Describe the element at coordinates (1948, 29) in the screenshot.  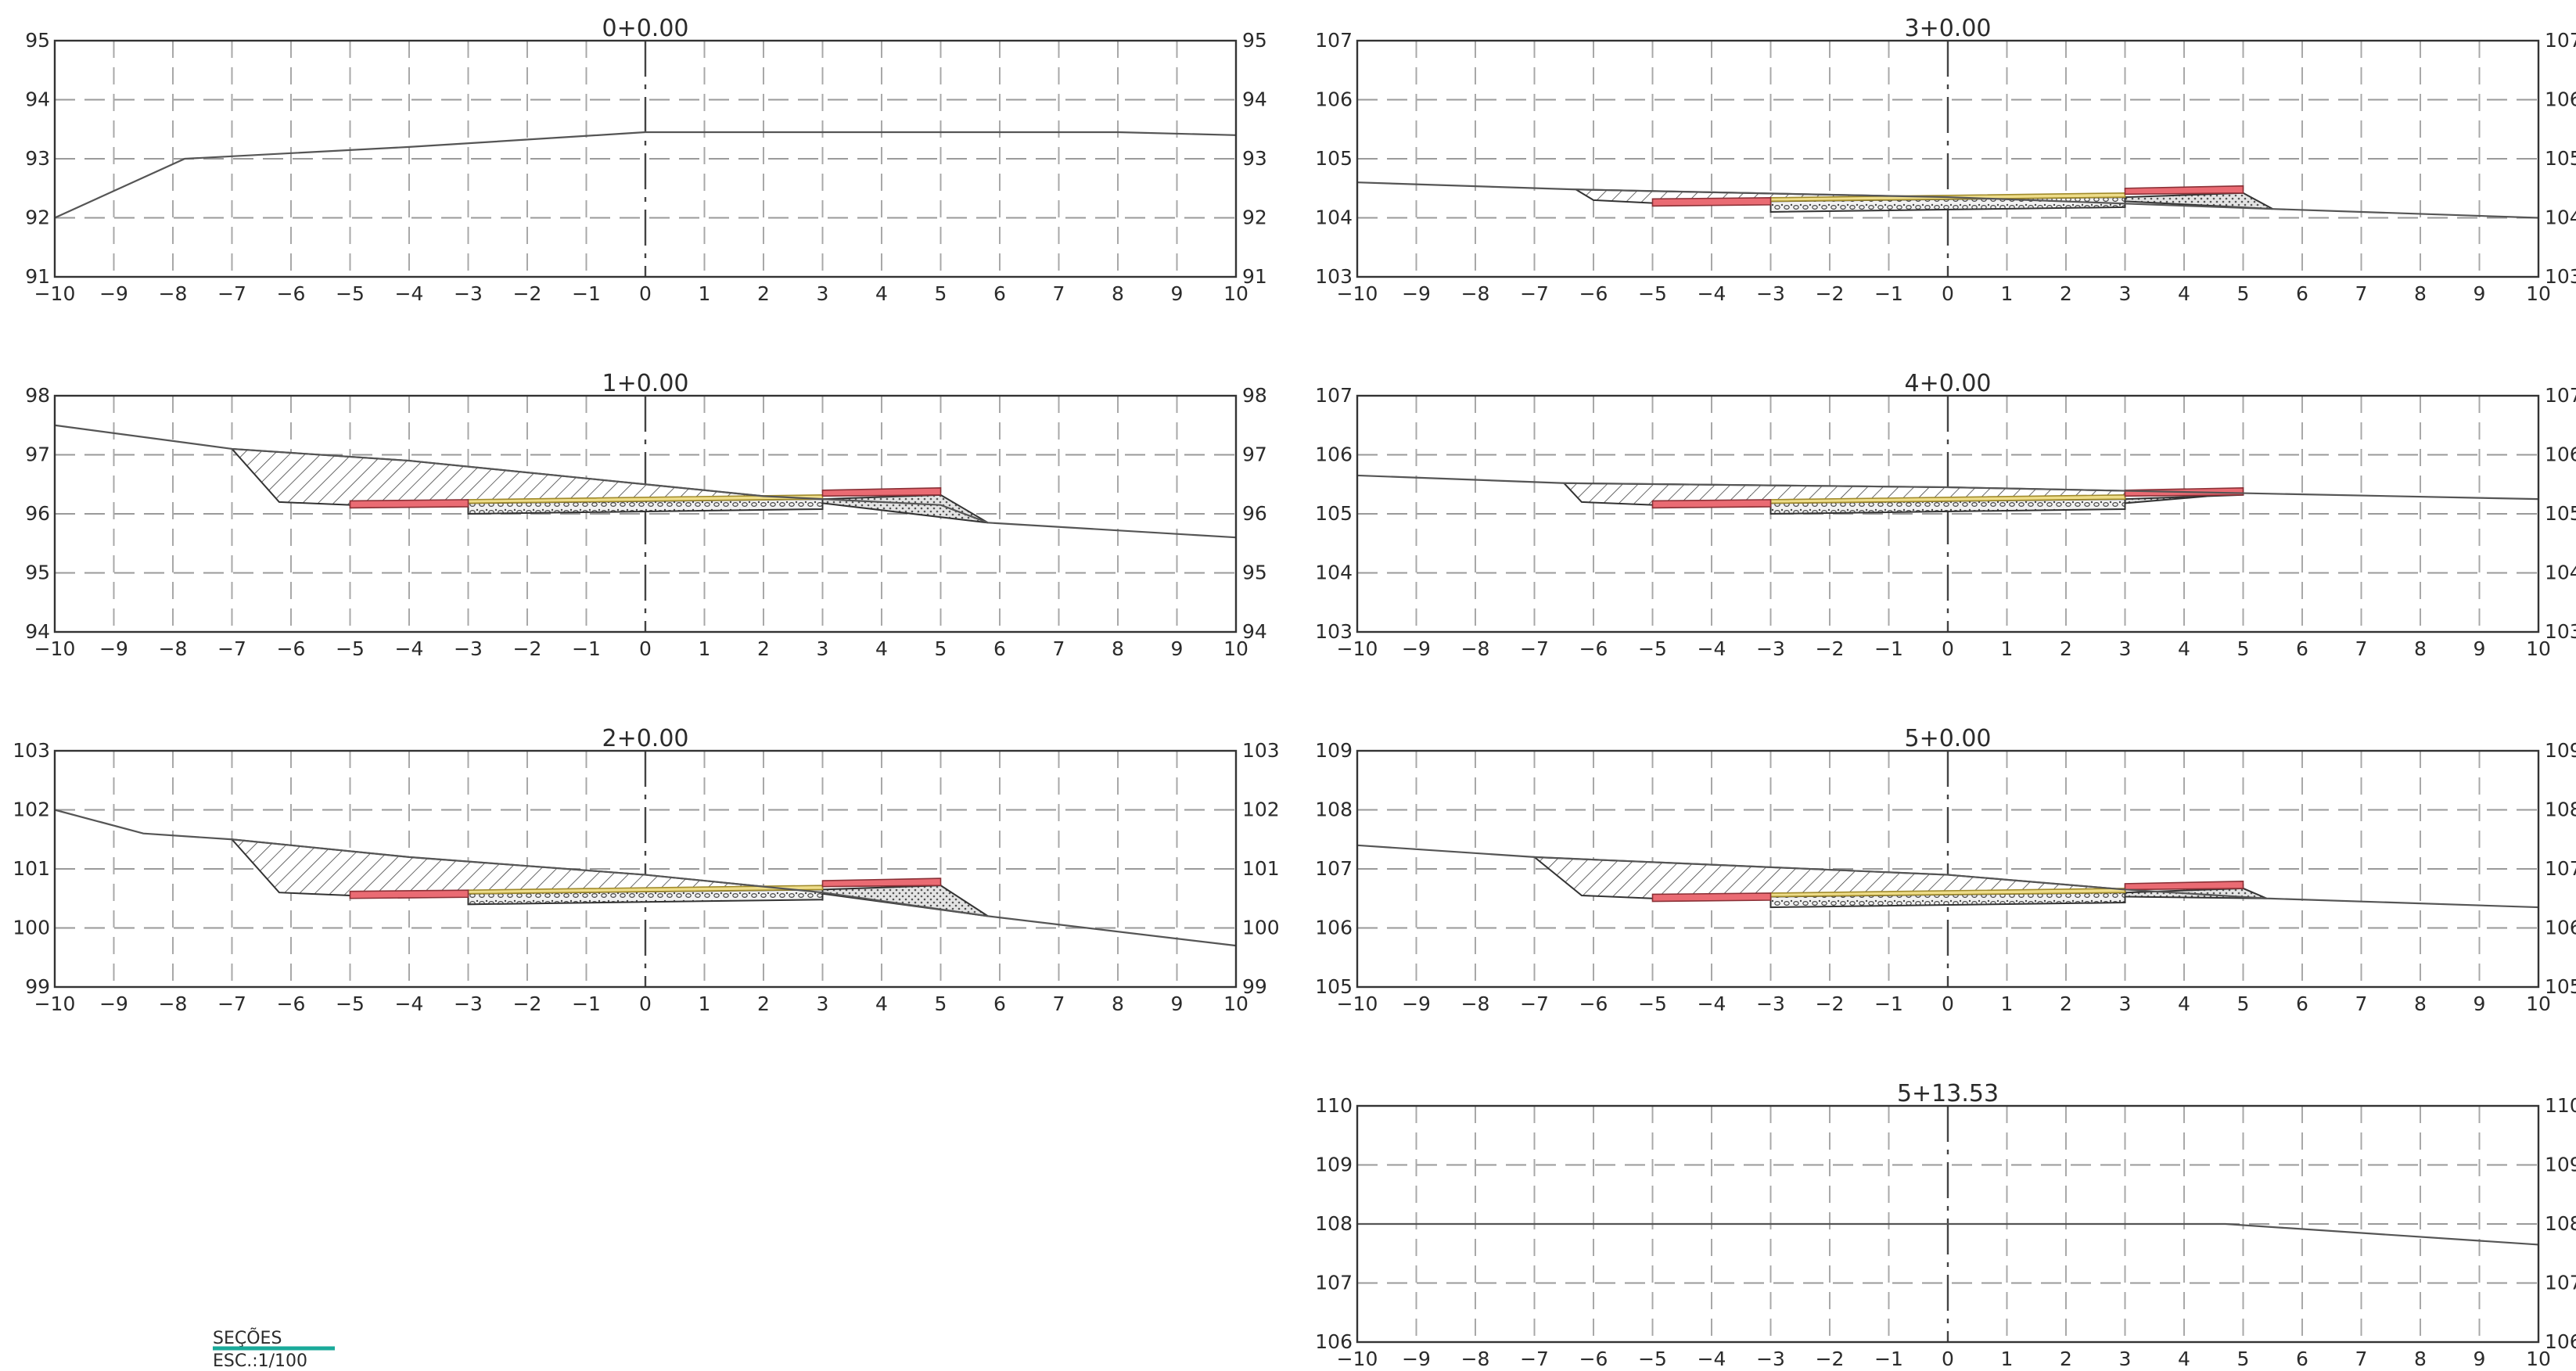
I see `section-title: 3+0.00` at that location.